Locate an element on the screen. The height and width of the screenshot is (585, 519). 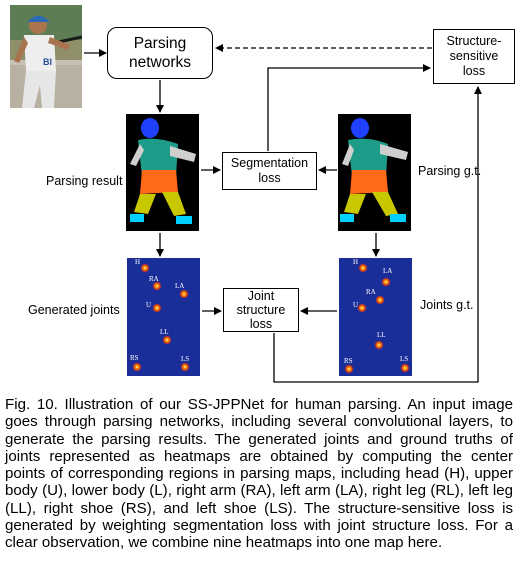
joint-label-la: LA is located at coordinates (180, 286).